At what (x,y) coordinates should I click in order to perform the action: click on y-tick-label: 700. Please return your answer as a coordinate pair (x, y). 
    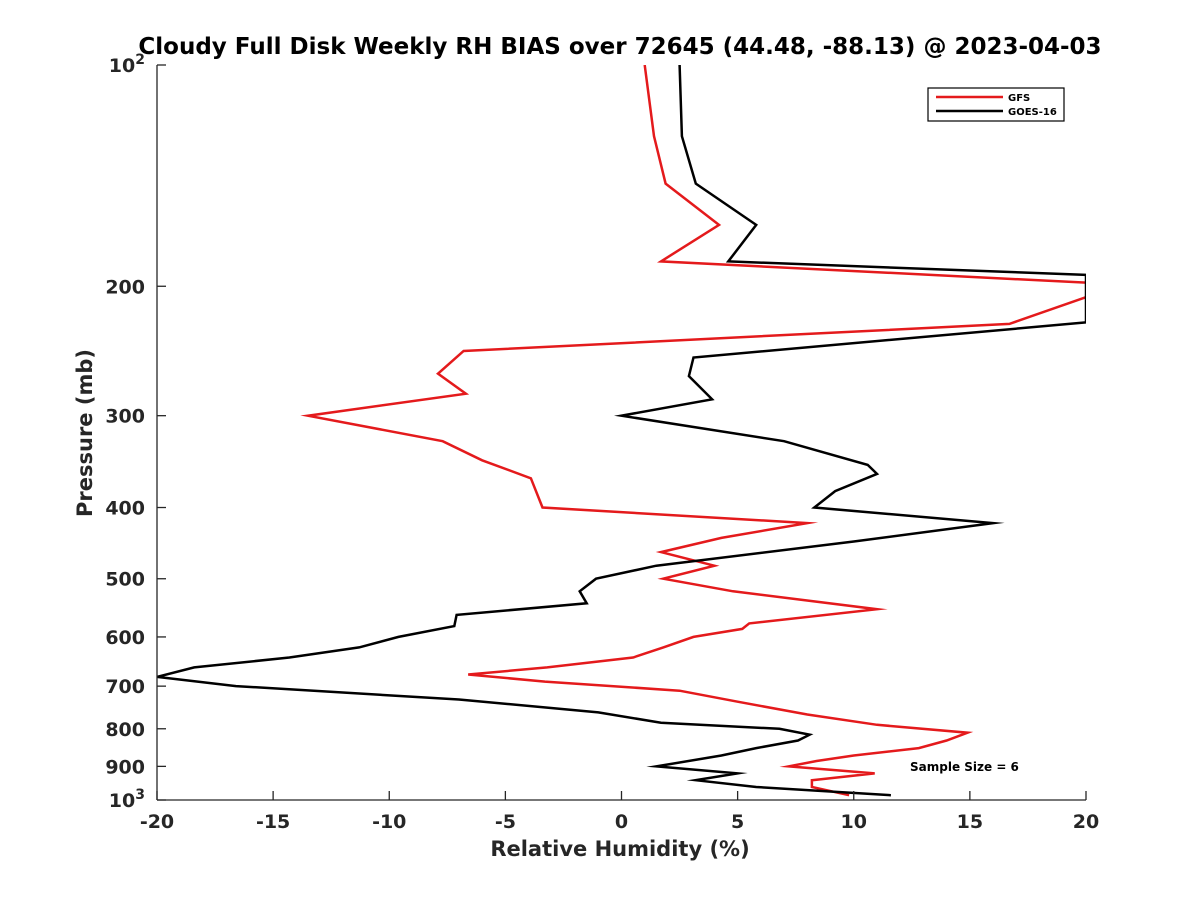
    Looking at the image, I should click on (125, 687).